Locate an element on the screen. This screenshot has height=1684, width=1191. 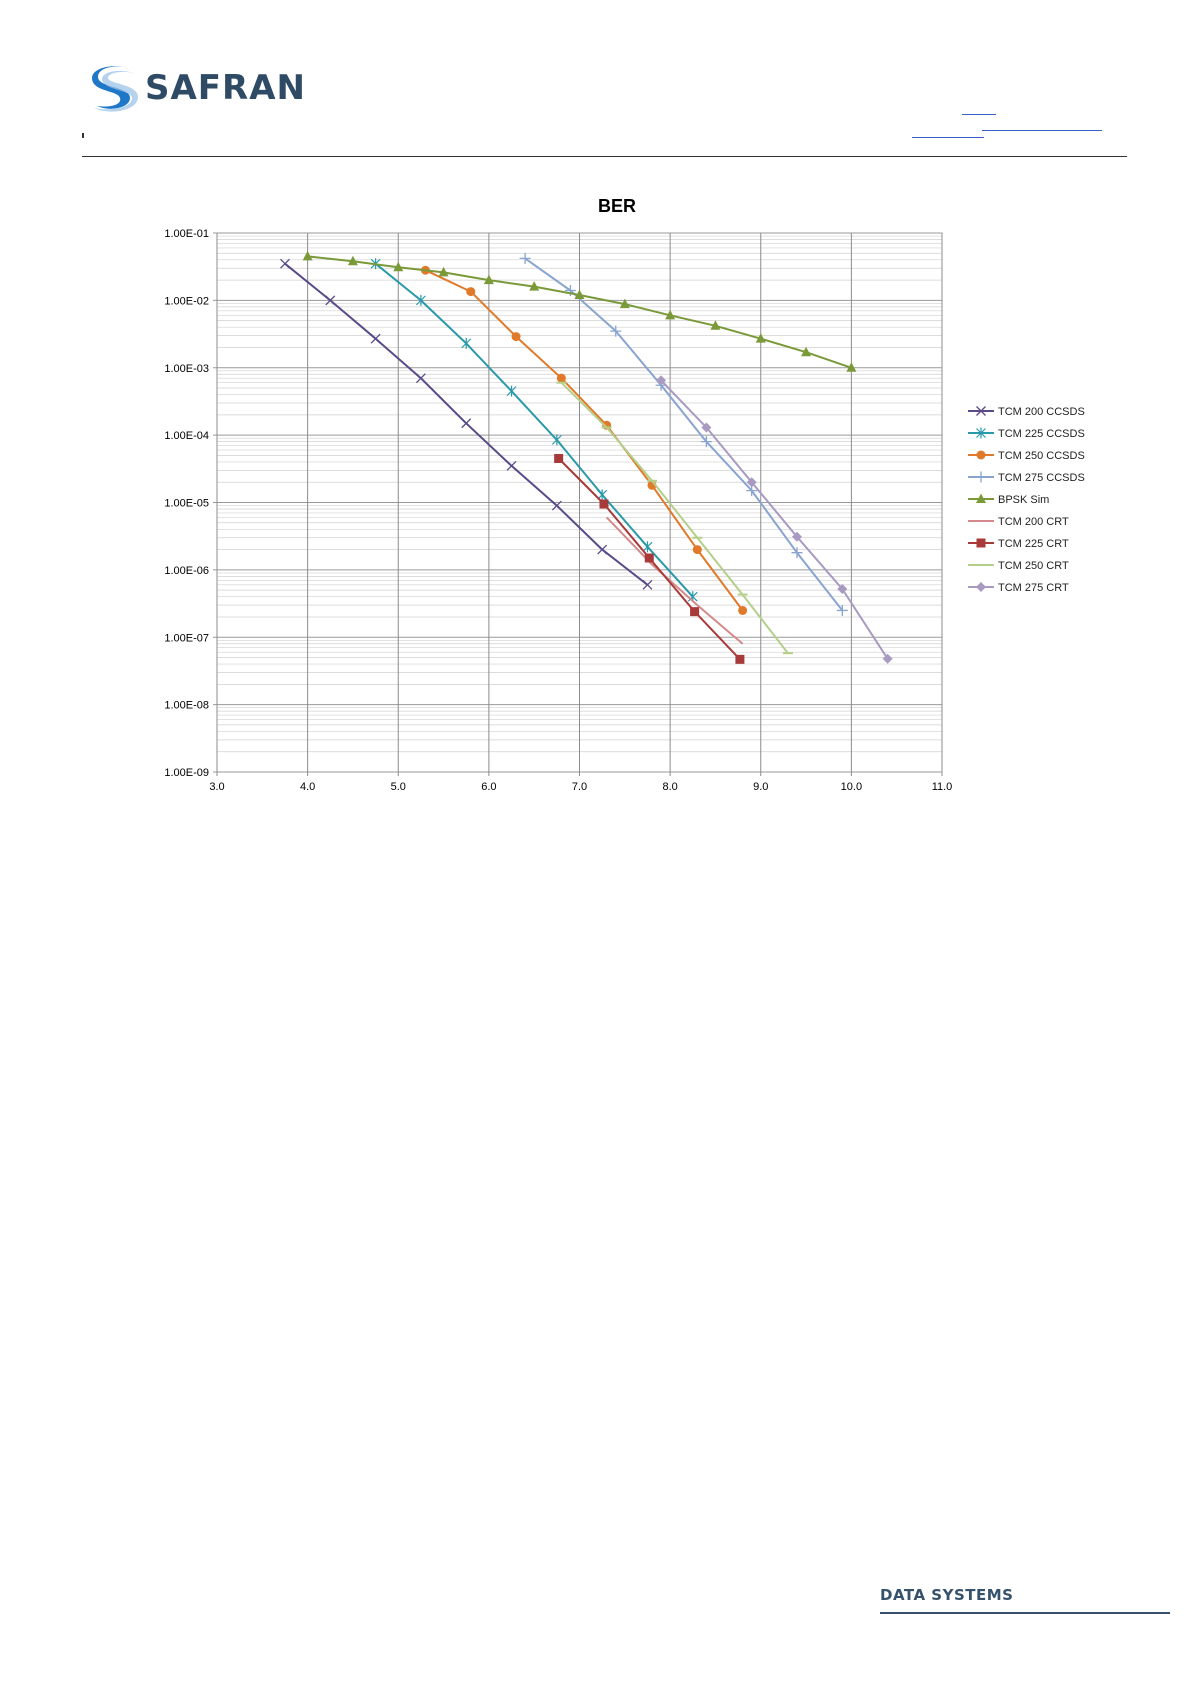
series-bpsk-sim is located at coordinates (579, 311).